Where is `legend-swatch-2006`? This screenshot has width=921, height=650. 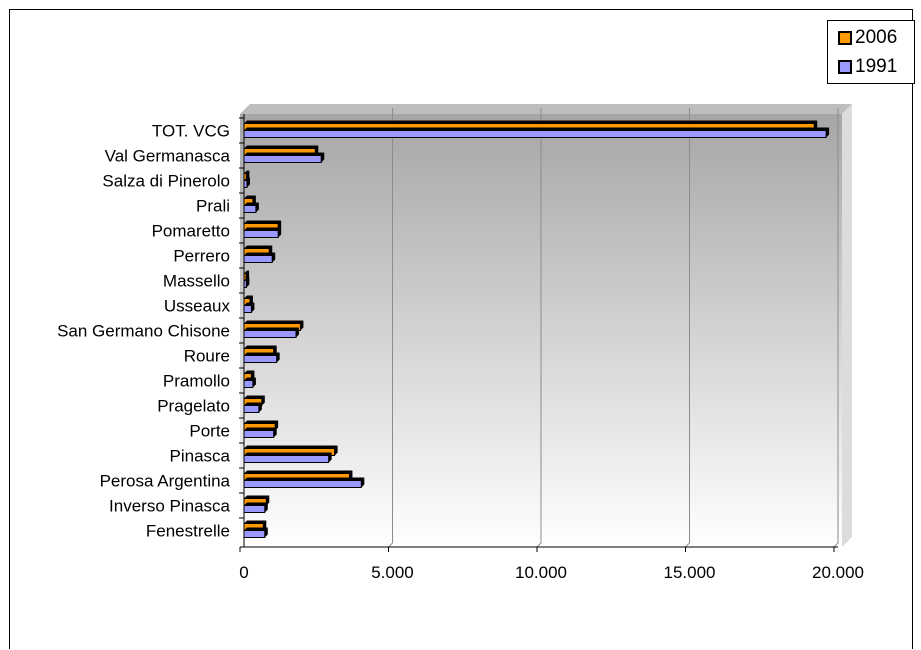 legend-swatch-2006 is located at coordinates (845, 38).